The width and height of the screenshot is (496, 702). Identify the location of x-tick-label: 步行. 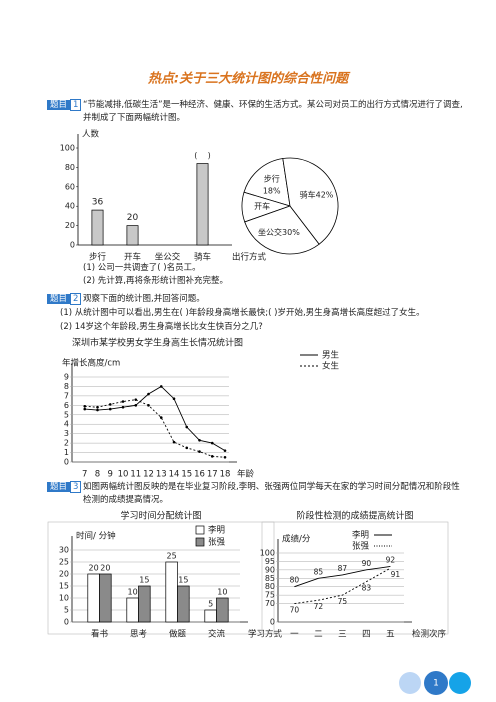
(98, 257).